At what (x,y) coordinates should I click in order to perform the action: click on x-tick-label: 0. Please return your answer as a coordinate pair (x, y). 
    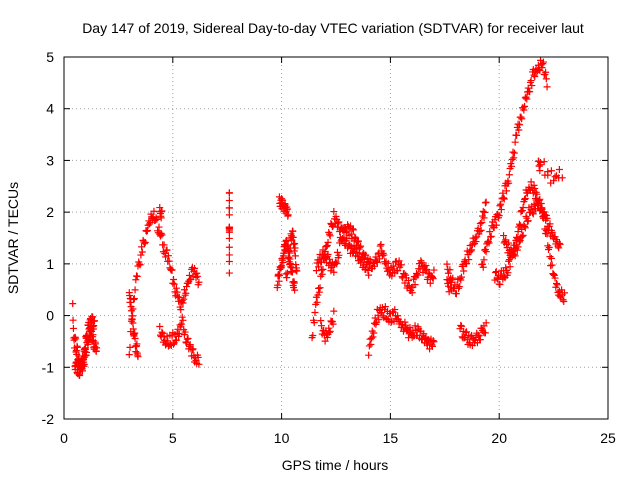
    Looking at the image, I should click on (64, 438).